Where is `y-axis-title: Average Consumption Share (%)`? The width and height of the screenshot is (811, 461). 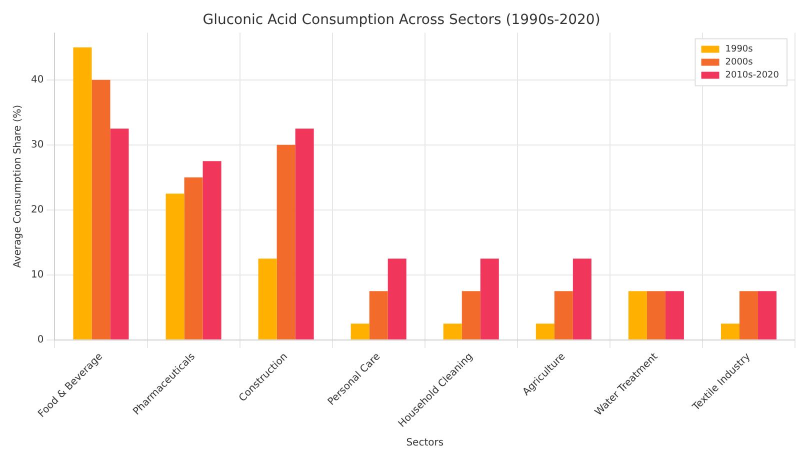
y-axis-title: Average Consumption Share (%) is located at coordinates (18, 186).